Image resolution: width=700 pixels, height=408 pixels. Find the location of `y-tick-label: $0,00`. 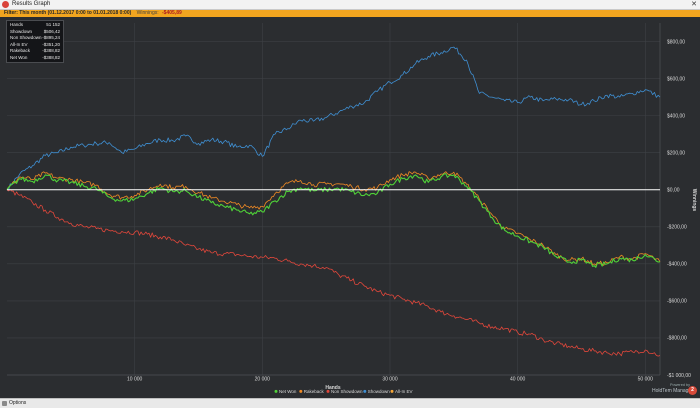

y-tick-label: $0,00 is located at coordinates (673, 191).